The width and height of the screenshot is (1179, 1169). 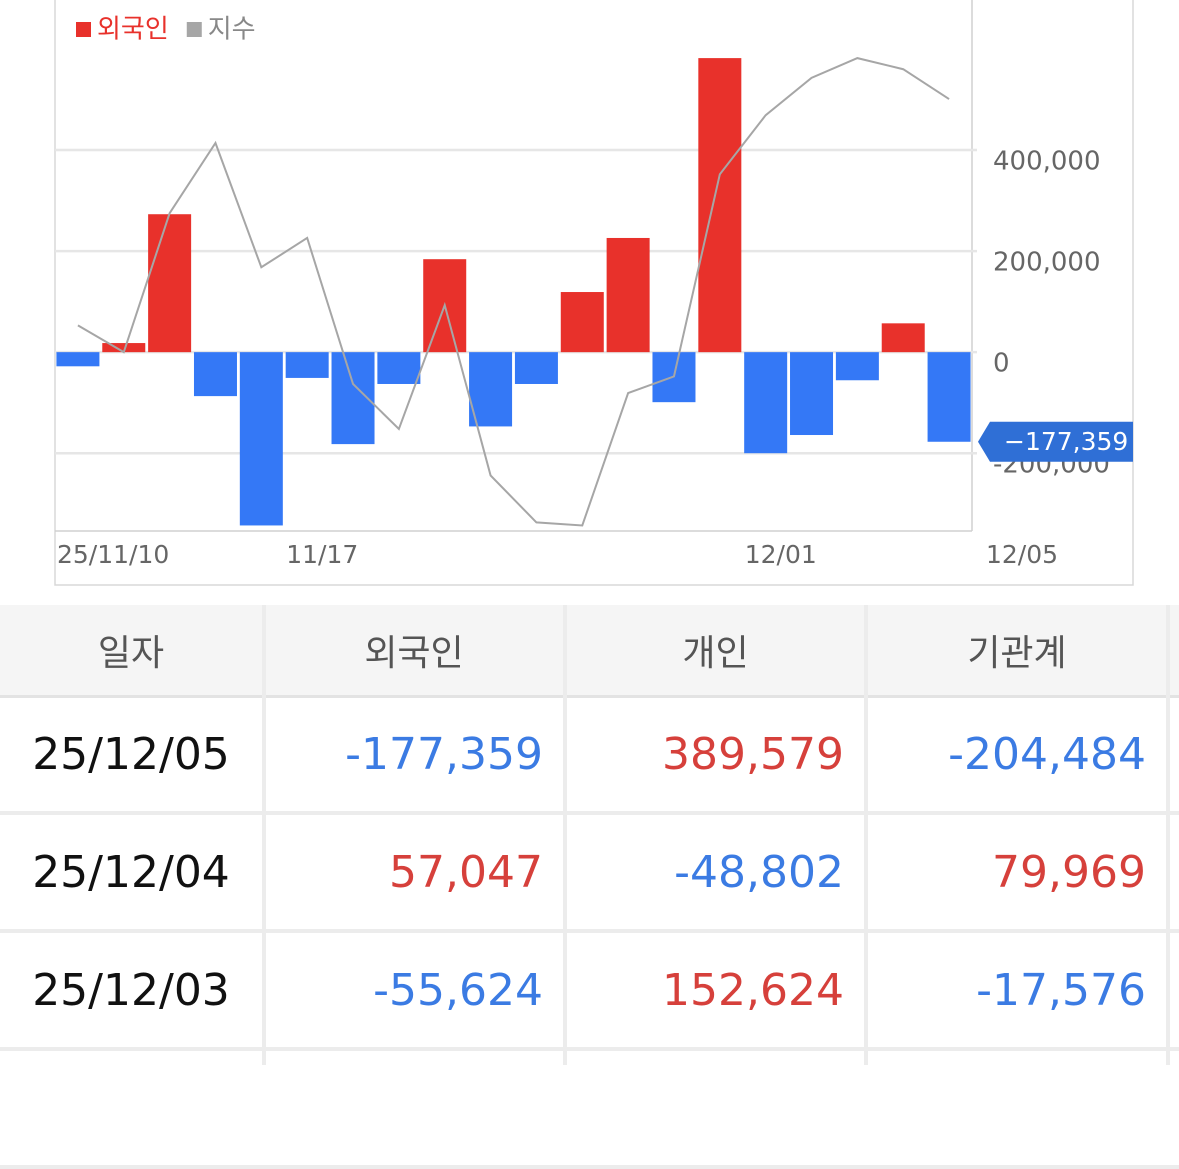 I want to click on table-row: 25/12/05 -177,359 389,579 -204,484, so click(x=589, y=756).